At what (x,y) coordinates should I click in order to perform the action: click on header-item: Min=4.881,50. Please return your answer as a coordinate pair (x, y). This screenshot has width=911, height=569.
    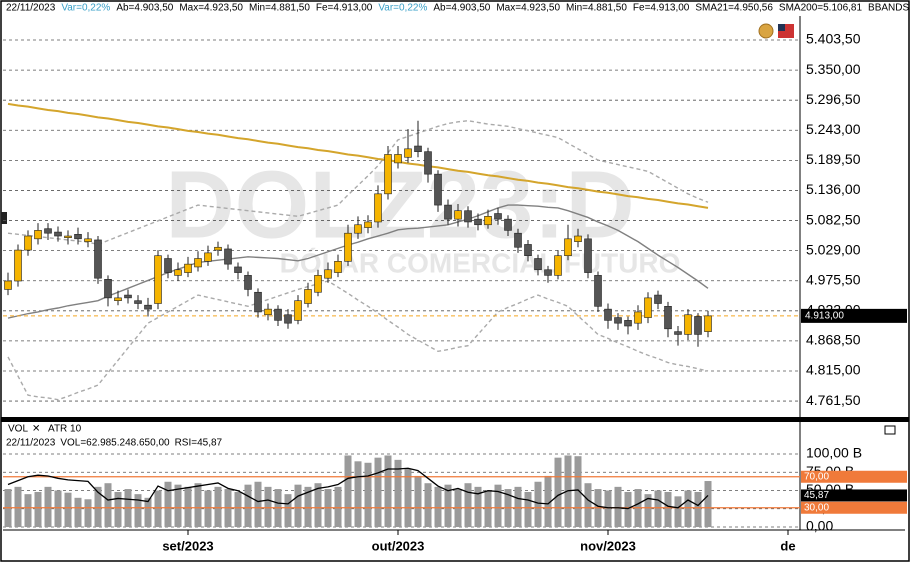
    Looking at the image, I should click on (596, 8).